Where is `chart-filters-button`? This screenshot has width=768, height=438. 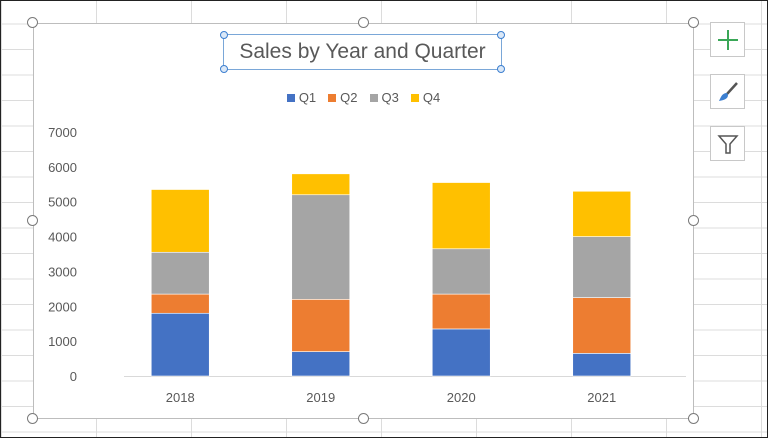
chart-filters-button is located at coordinates (727, 143).